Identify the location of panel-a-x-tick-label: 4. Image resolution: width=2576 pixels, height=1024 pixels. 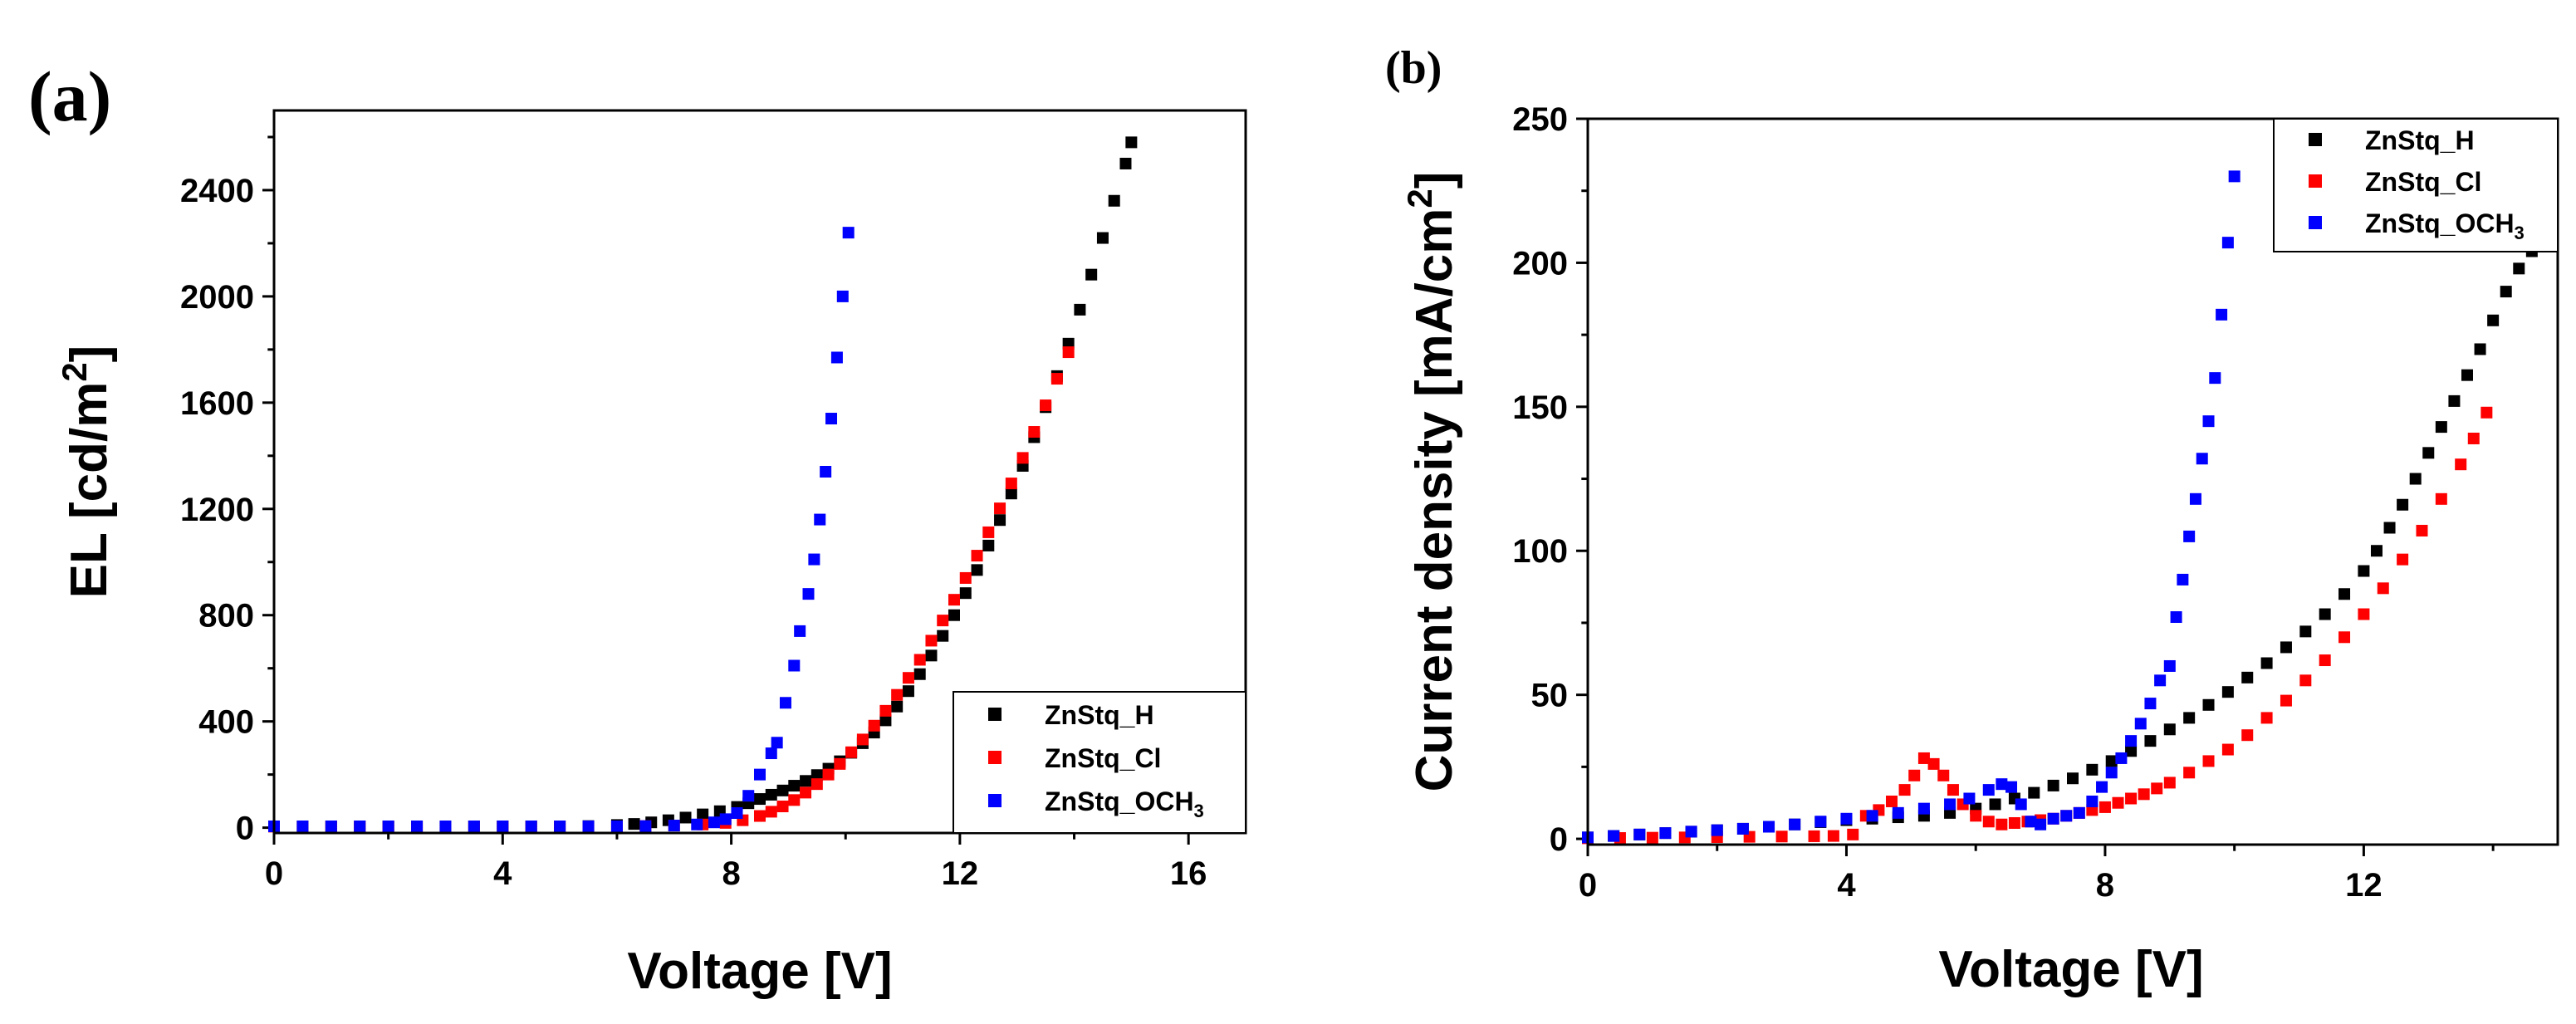
(503, 873).